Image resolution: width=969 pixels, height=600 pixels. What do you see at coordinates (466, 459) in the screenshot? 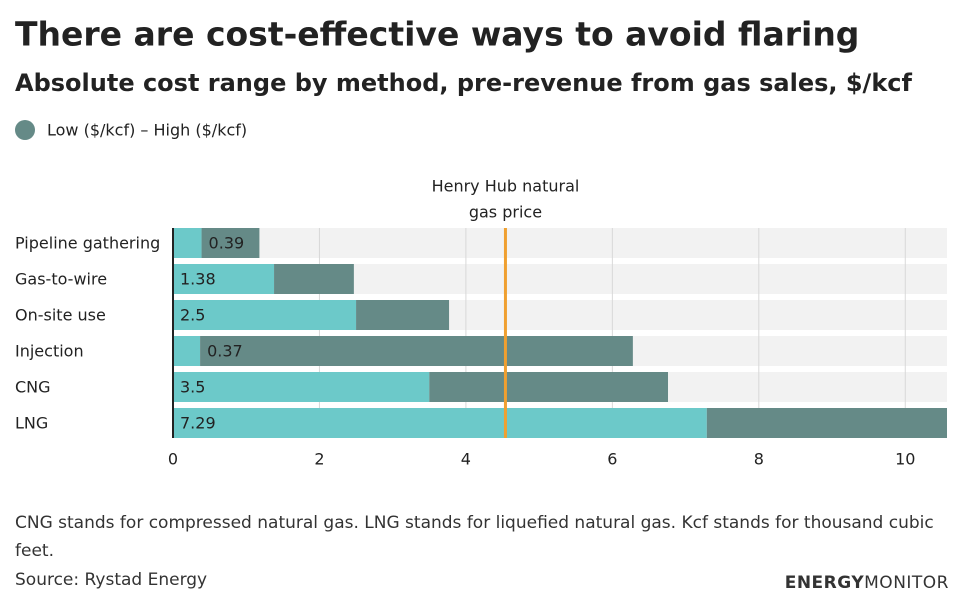
I see `x-tick-label: 4` at bounding box center [466, 459].